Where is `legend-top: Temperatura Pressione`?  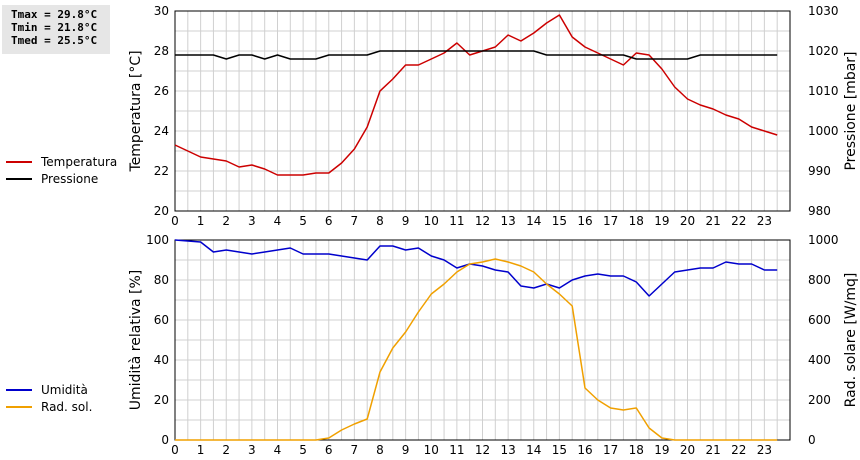 legend-top: Temperatura Pressione is located at coordinates (61, 170).